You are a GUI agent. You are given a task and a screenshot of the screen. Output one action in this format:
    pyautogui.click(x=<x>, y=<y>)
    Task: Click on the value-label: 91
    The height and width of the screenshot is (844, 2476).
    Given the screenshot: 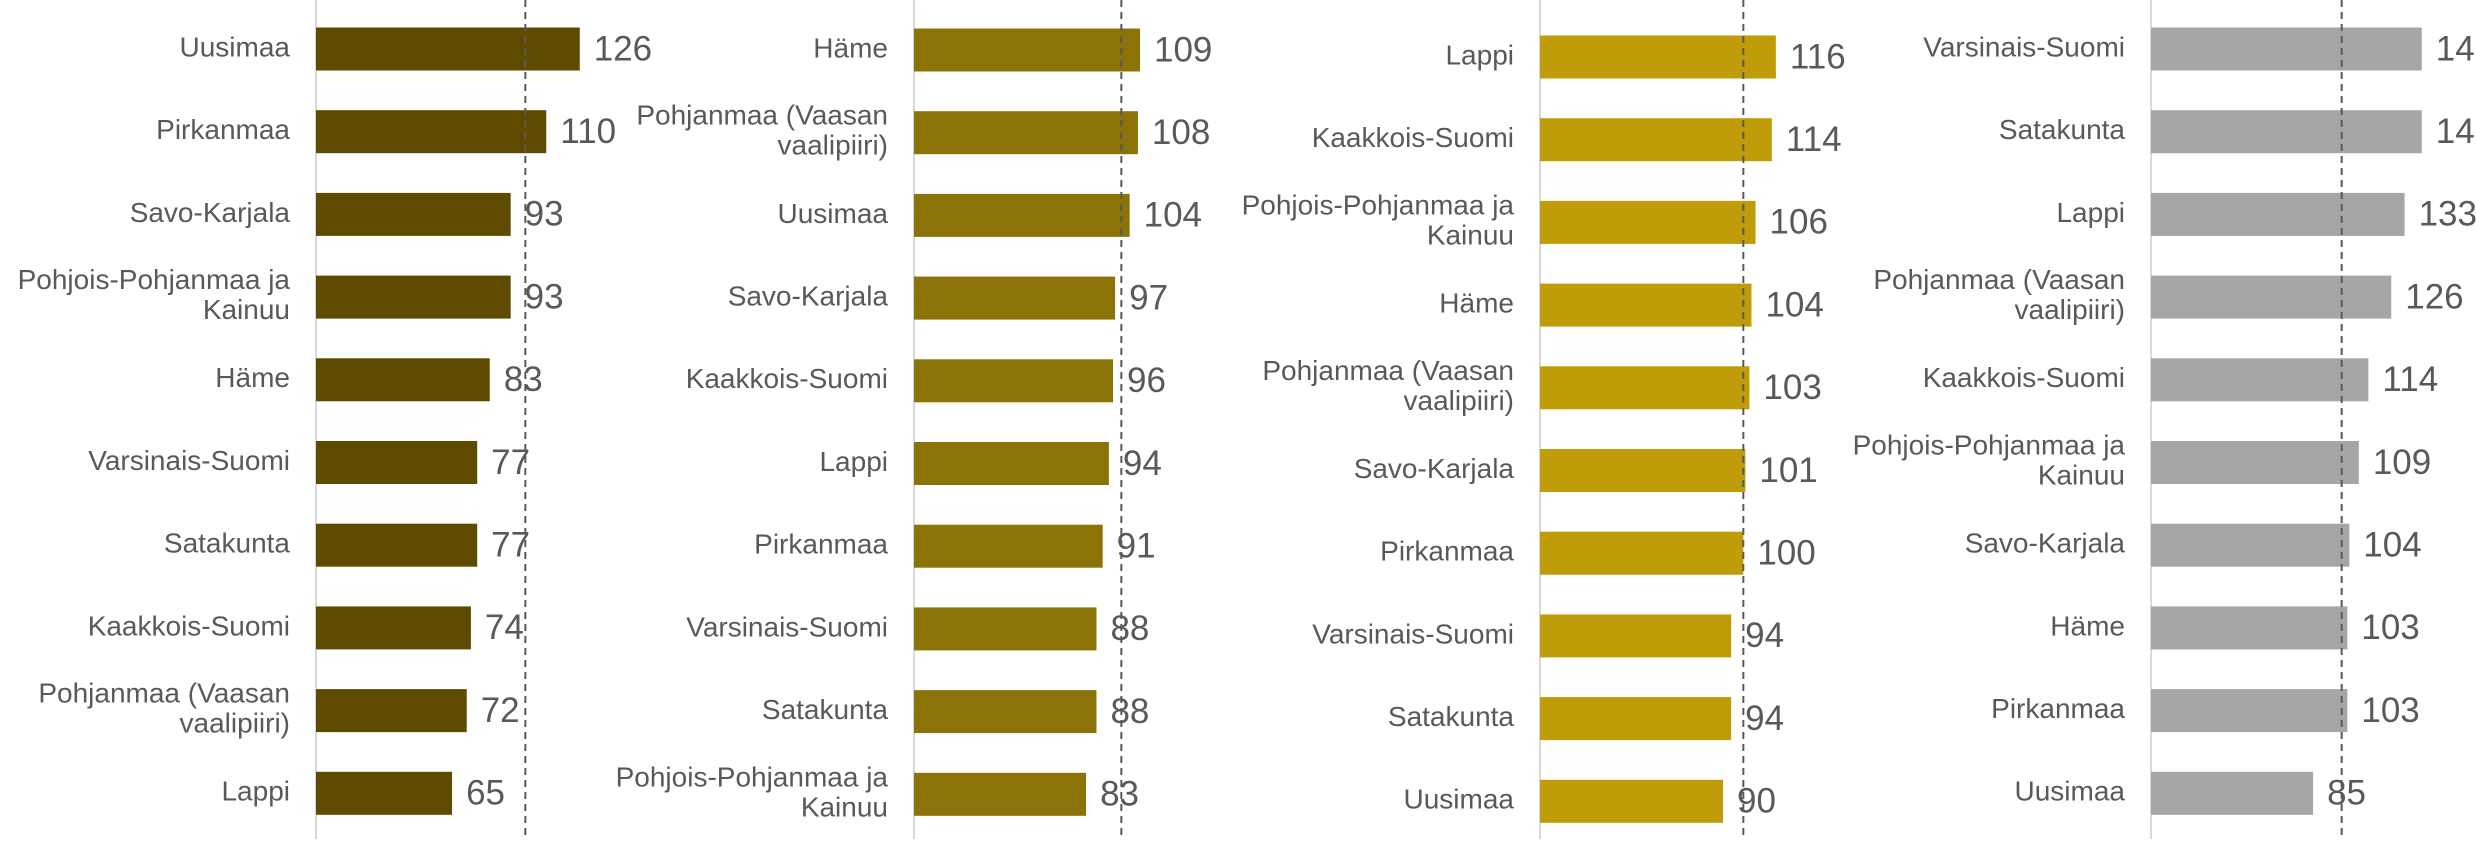 What is the action you would take?
    pyautogui.click(x=1136, y=545)
    